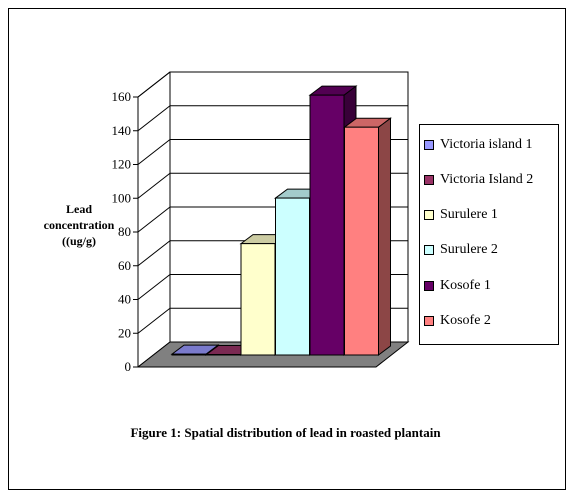 The height and width of the screenshot is (493, 571). I want to click on y-axis-label-line: Lead, so click(78, 209).